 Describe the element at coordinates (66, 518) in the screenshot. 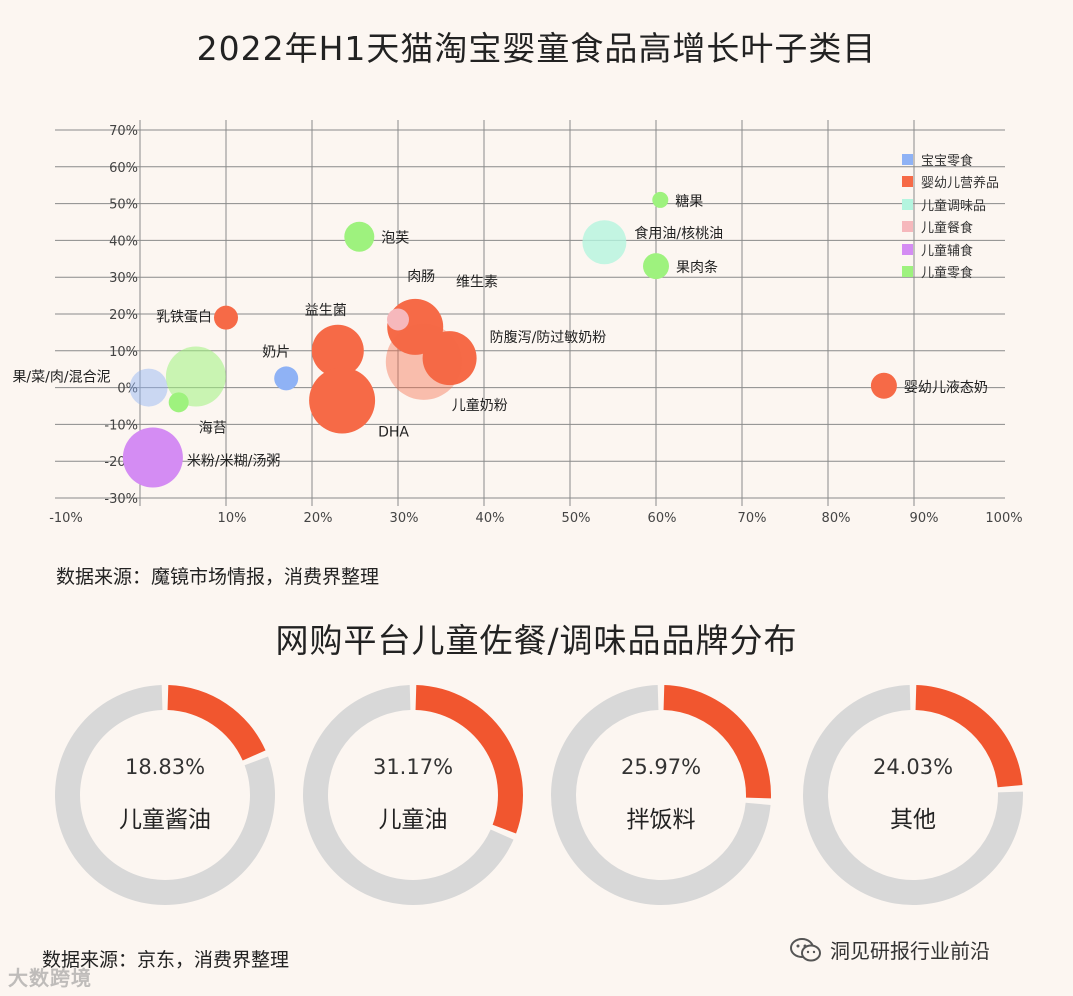

I see `x-tick-label: -10%` at that location.